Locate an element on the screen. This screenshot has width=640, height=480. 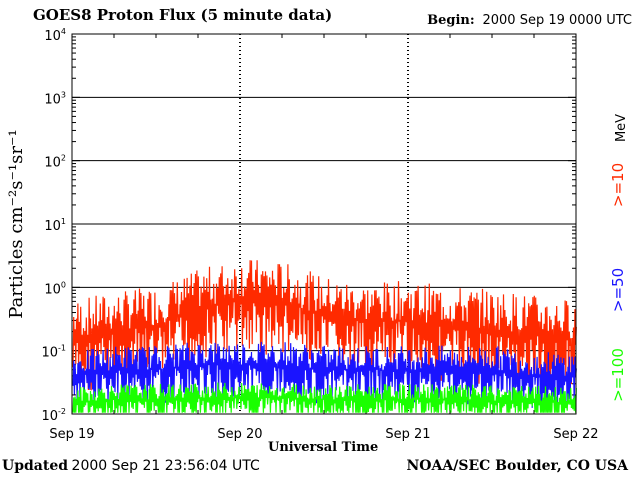
begin-label: Begin: is located at coordinates (451, 20).